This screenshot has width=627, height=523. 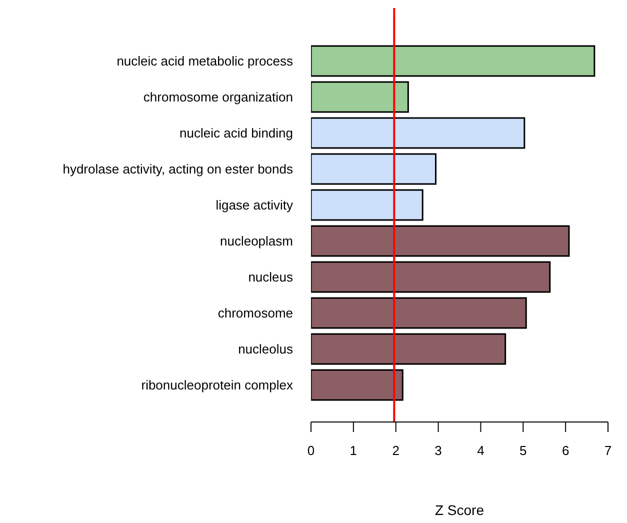 What do you see at coordinates (311, 450) in the screenshot?
I see `x-tick-label: 0` at bounding box center [311, 450].